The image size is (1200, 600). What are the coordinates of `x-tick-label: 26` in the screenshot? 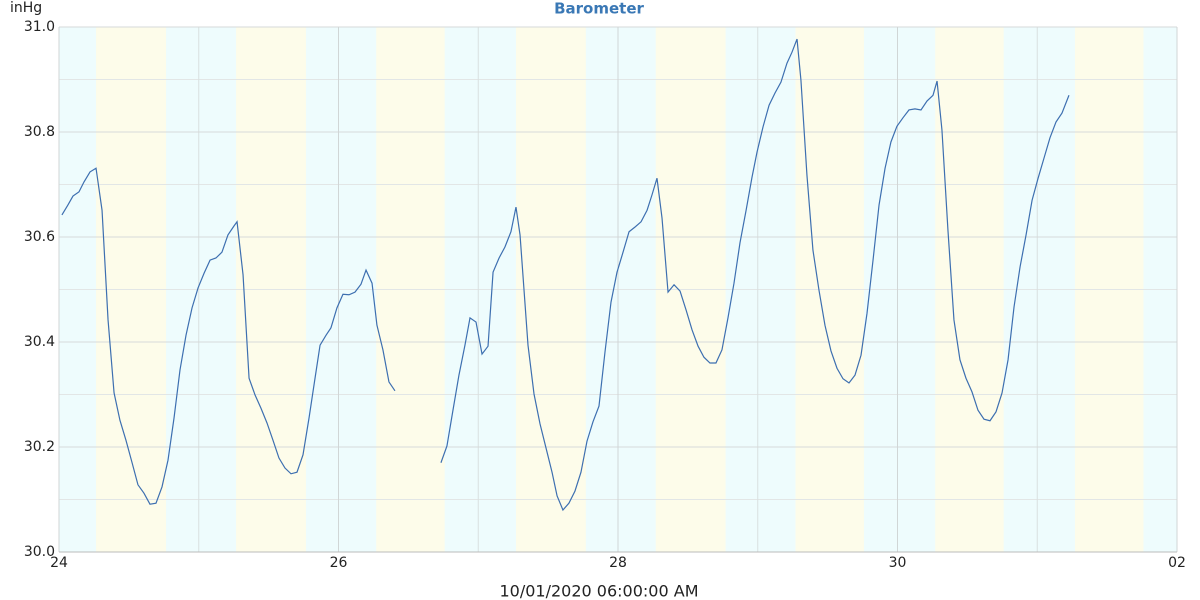 It's located at (339, 563).